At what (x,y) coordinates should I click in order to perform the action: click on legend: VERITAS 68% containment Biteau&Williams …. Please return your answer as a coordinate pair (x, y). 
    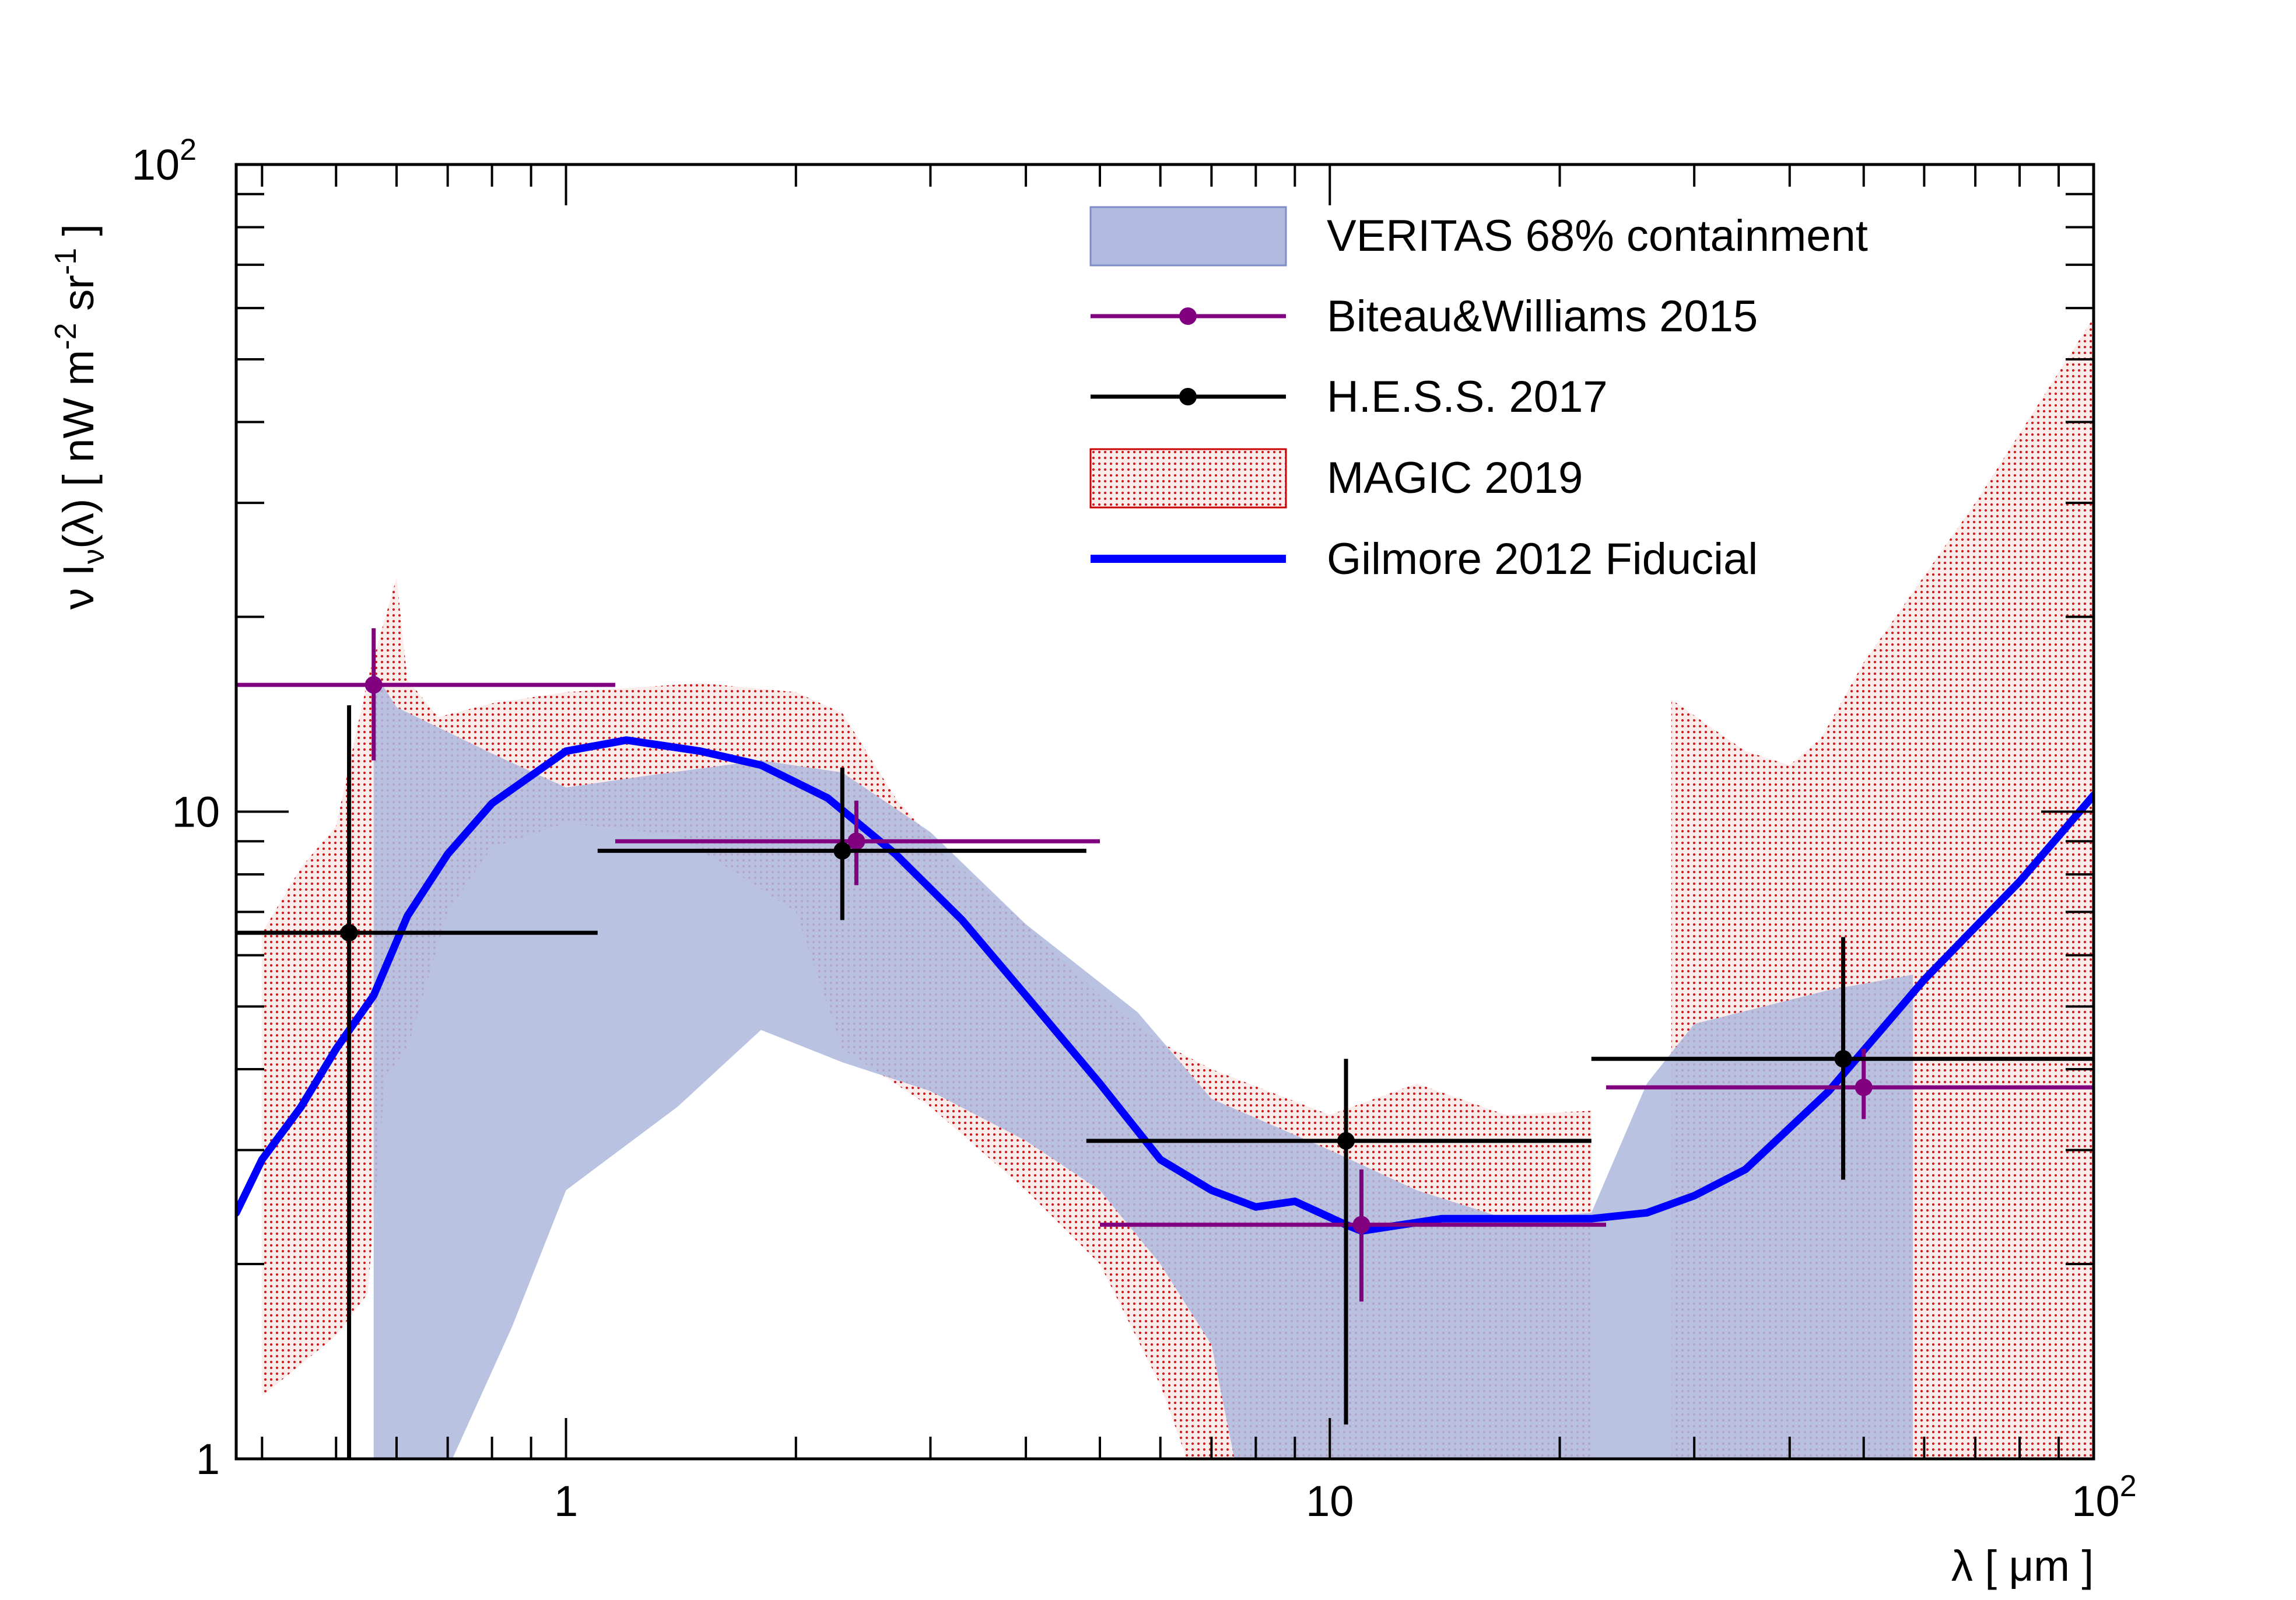
    Looking at the image, I should click on (1478, 395).